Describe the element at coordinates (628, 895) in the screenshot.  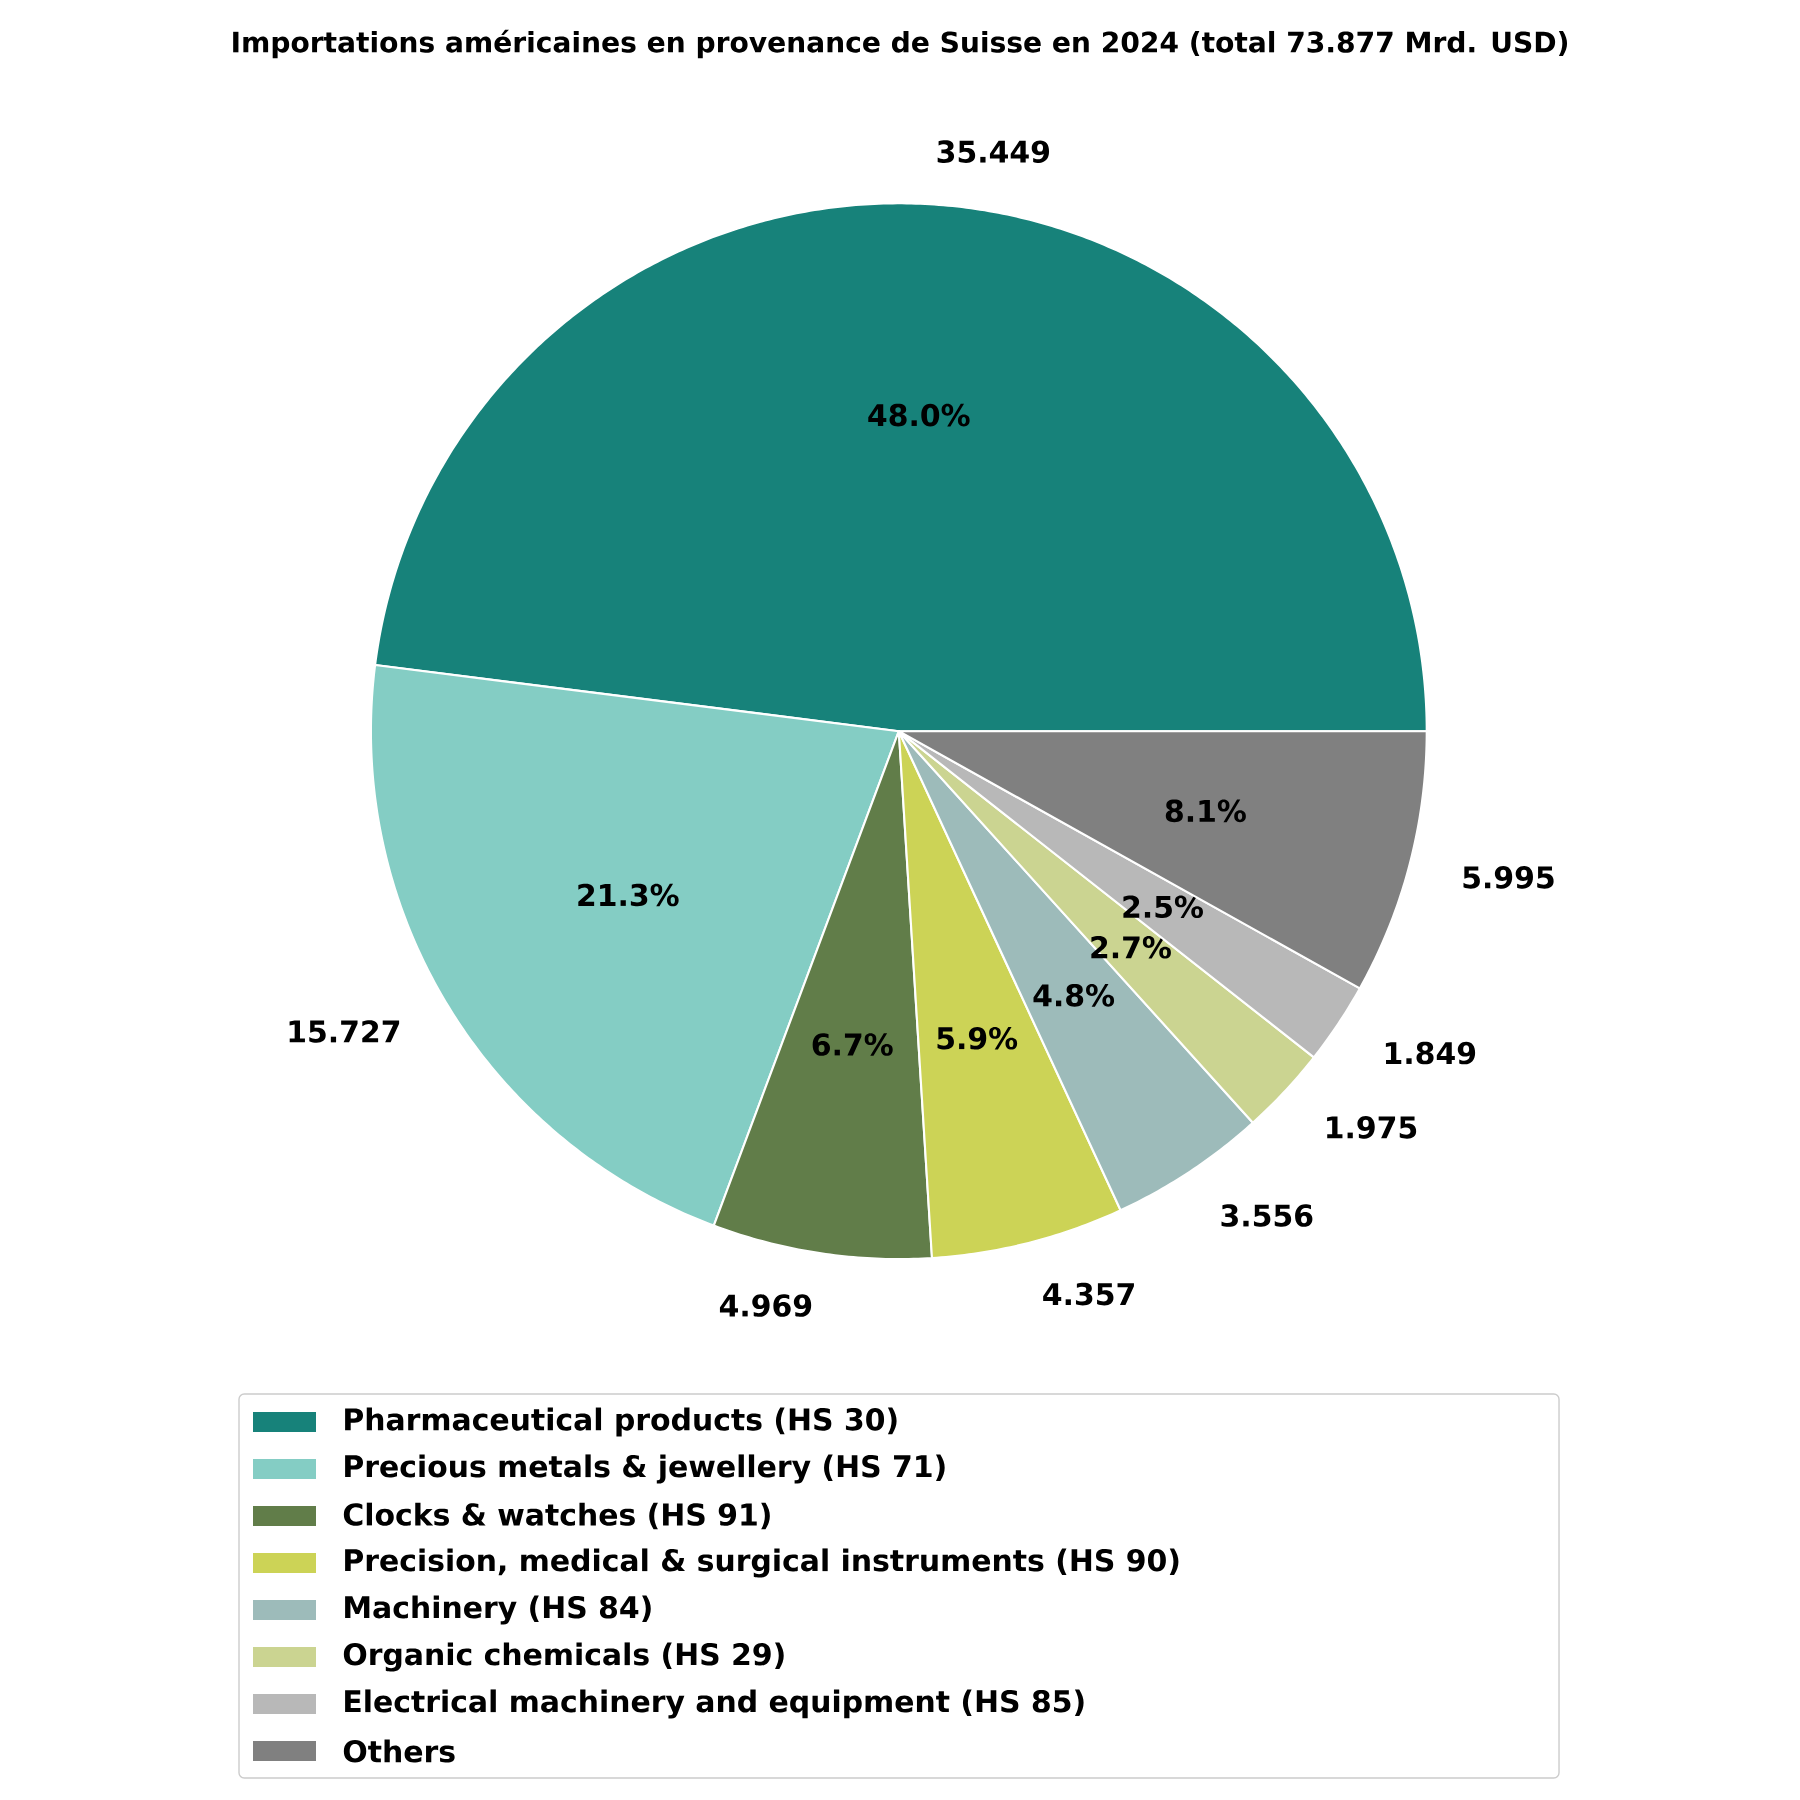
I see `data-label: 21.3%` at that location.